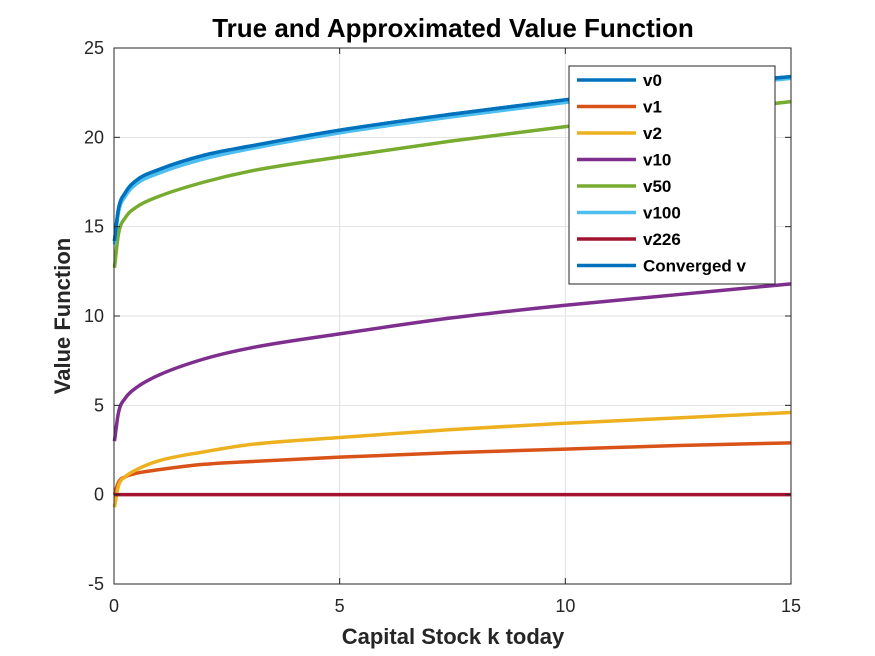  What do you see at coordinates (652, 80) in the screenshot?
I see `legend-label-v0: v0` at bounding box center [652, 80].